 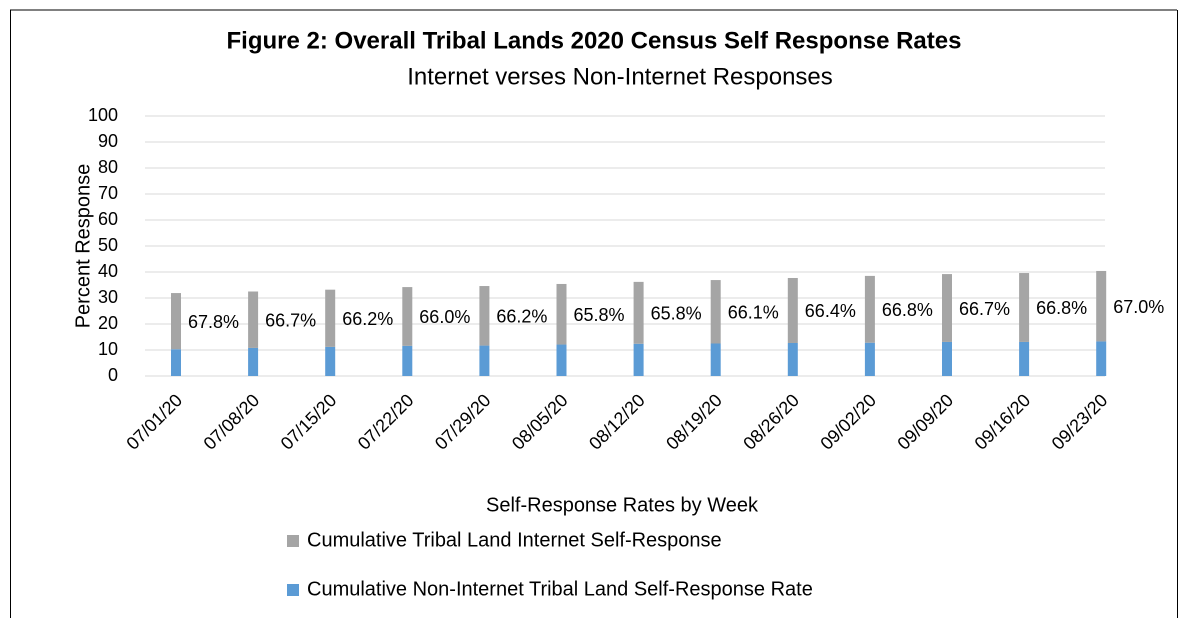 What do you see at coordinates (108, 193) in the screenshot?
I see `y-tick-label: 70` at bounding box center [108, 193].